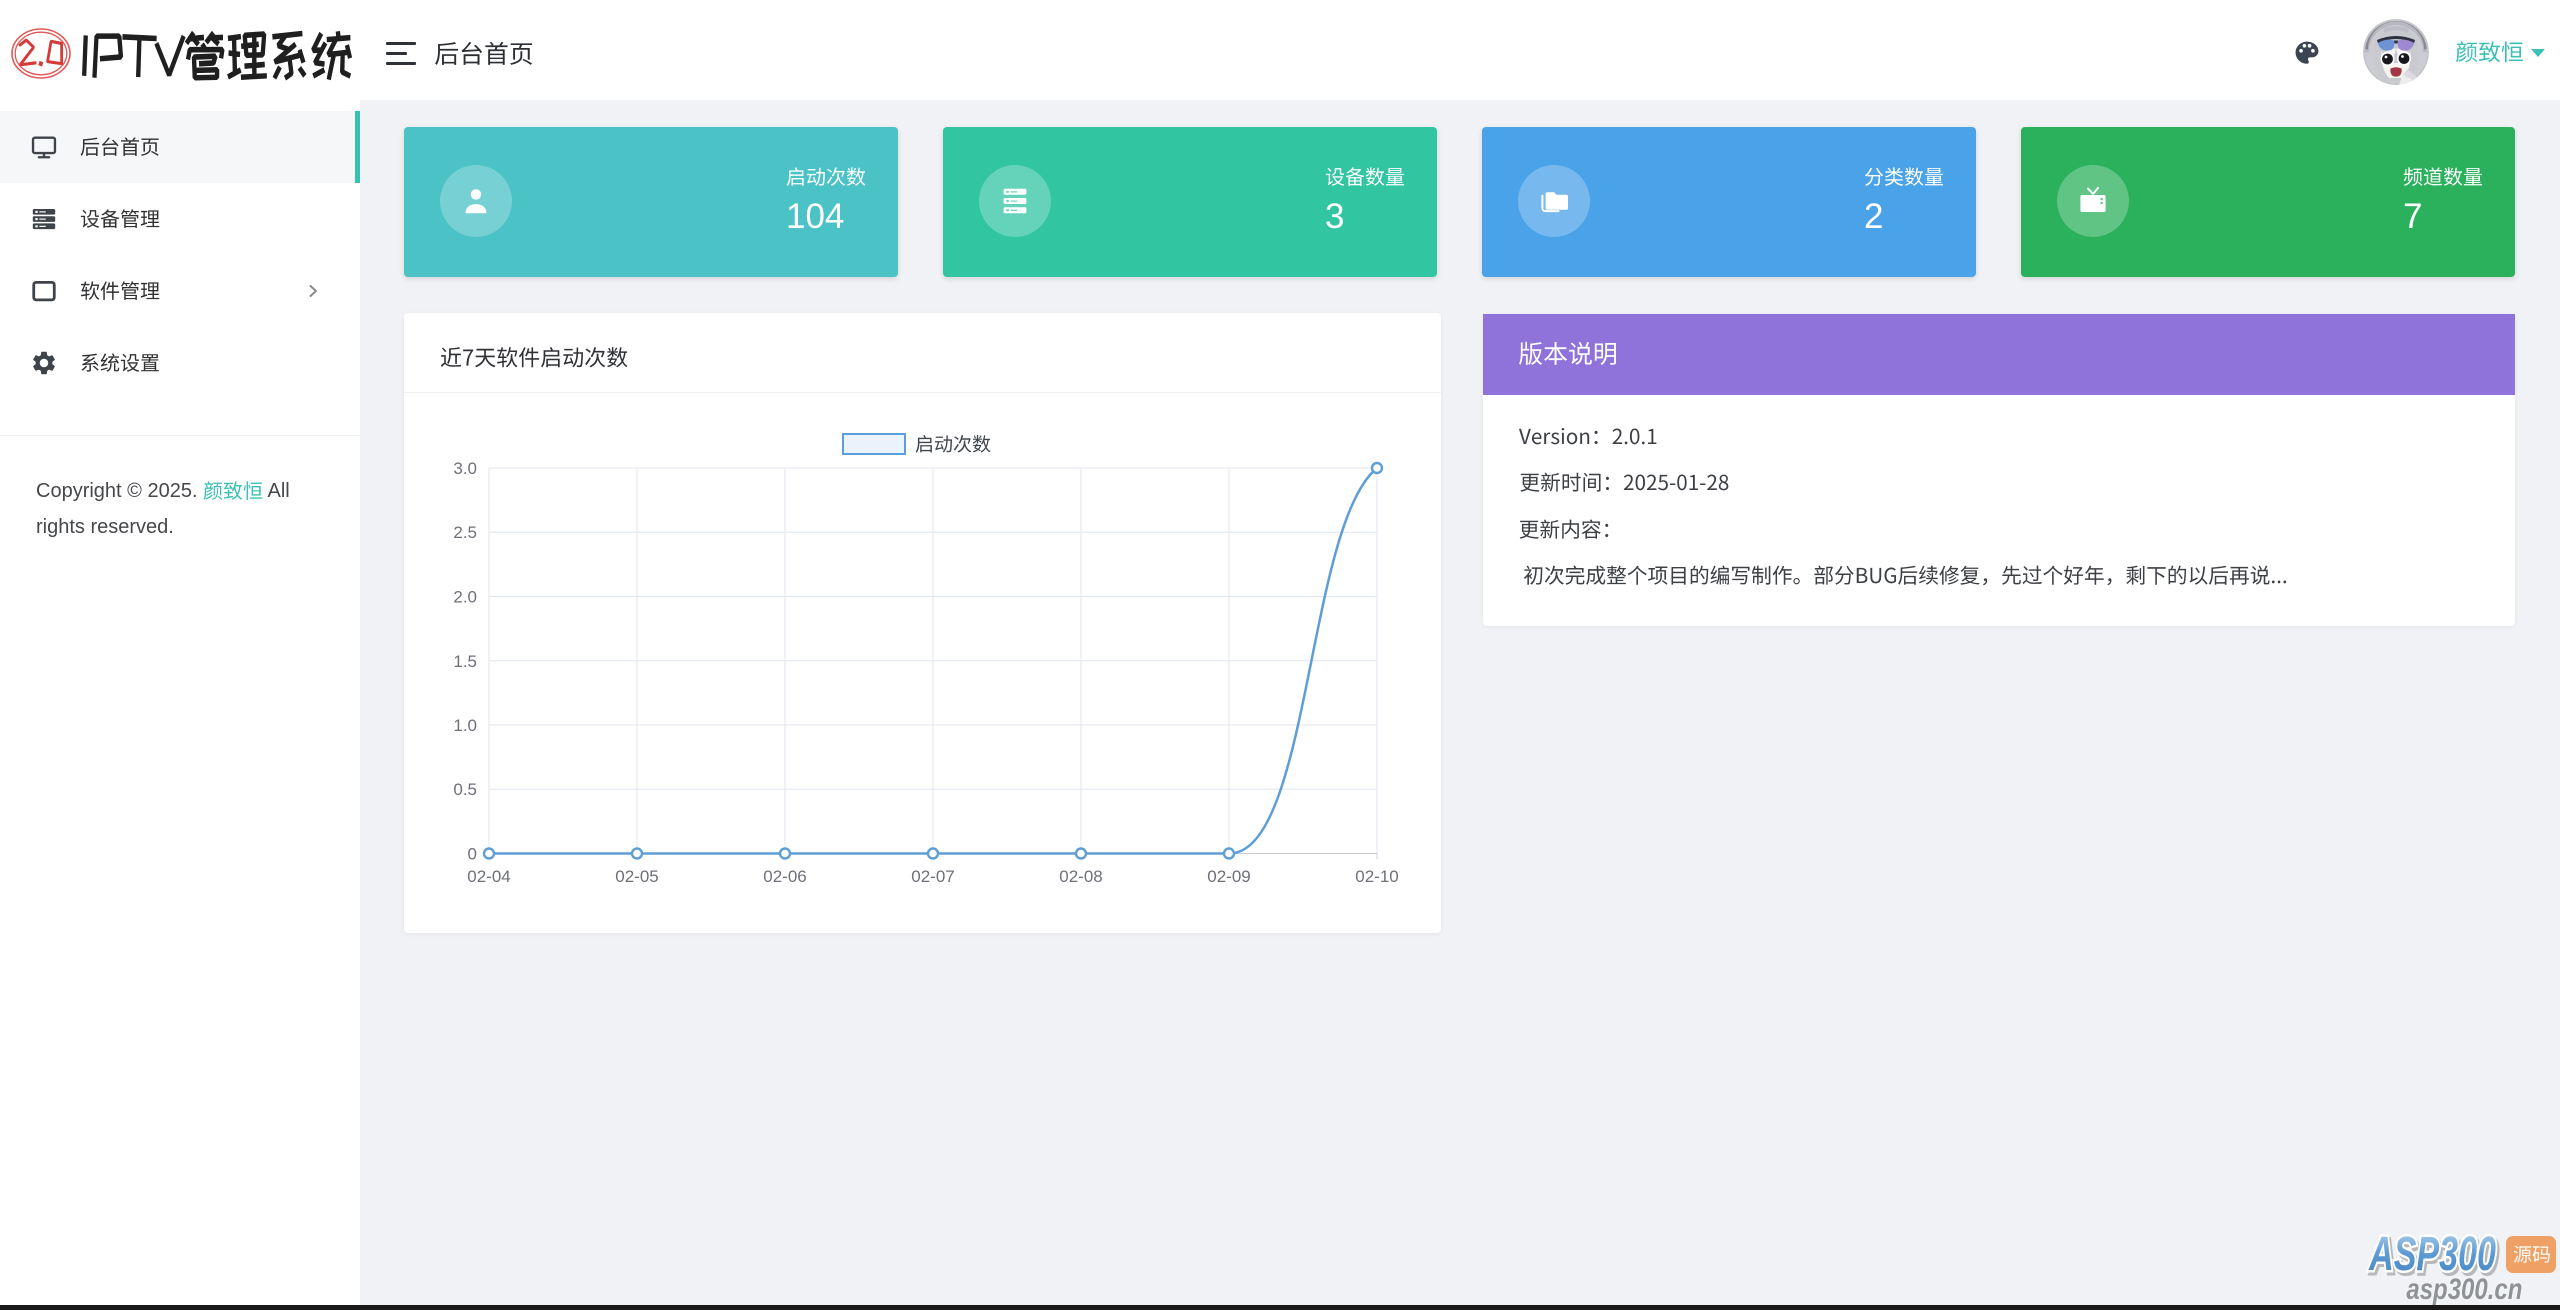 The width and height of the screenshot is (2560, 1310). I want to click on svg-text: 2.5, so click(465, 532).